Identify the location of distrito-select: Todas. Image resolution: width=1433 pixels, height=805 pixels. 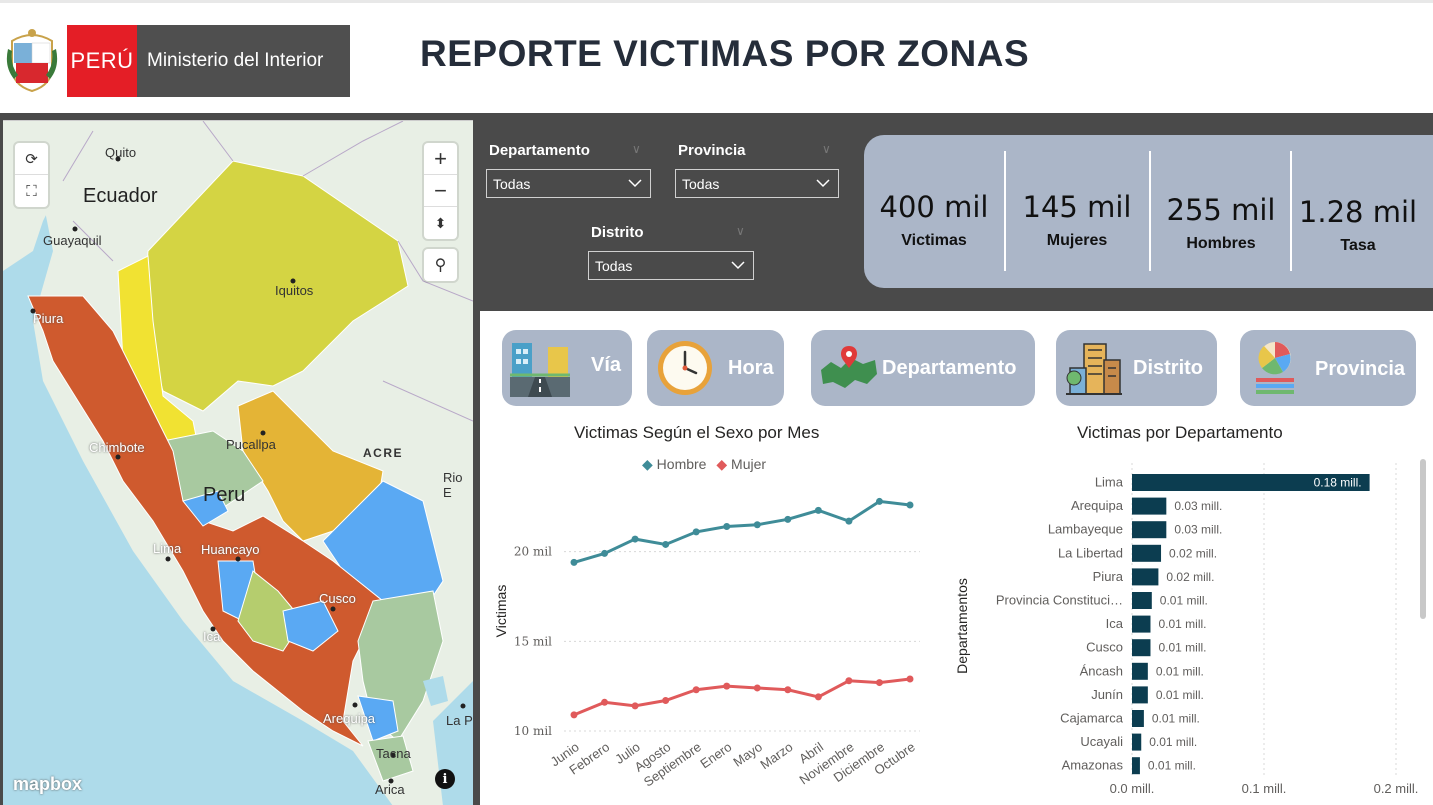
(671, 265).